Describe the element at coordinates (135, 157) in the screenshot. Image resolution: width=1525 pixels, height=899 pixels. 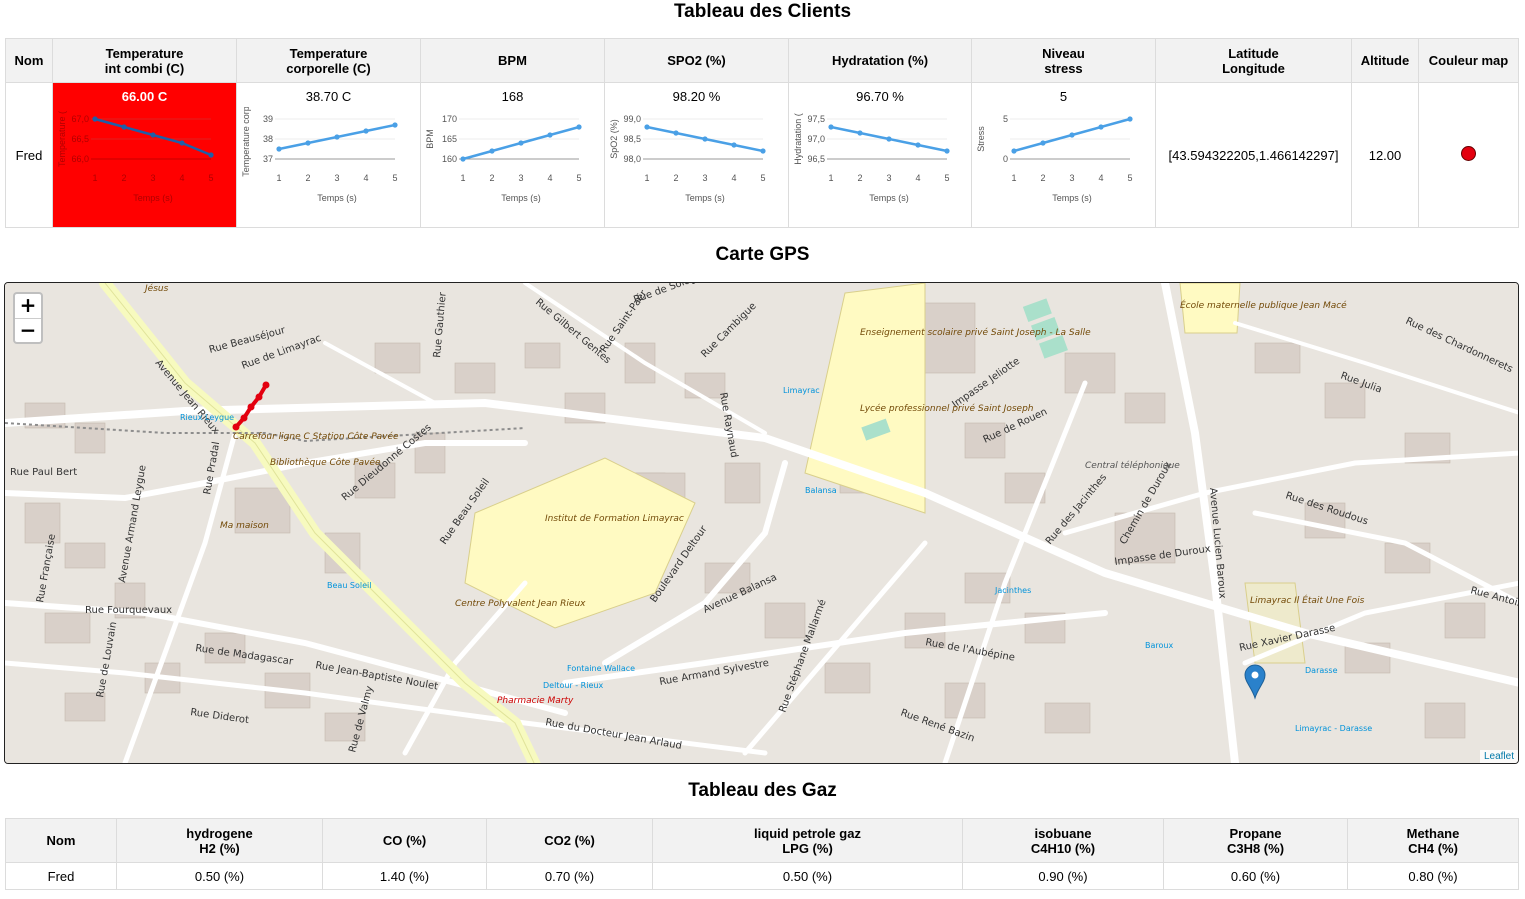
I see `temp-int-chart: 67,0 66,5 66,01 2 3 4 5 Temps (s) Temperature (` at that location.